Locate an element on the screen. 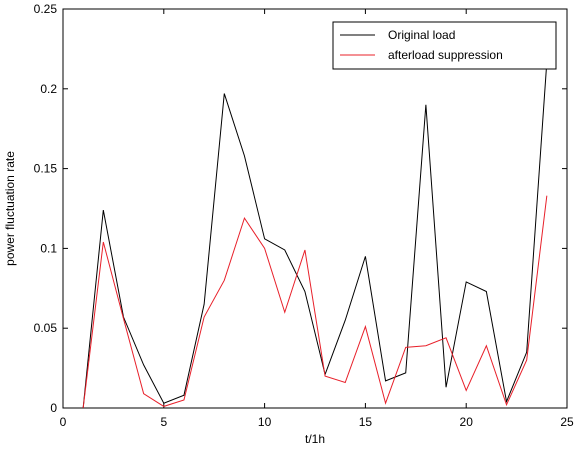 This screenshot has width=575, height=451. legend: Original load afterload suppression is located at coordinates (444, 45).